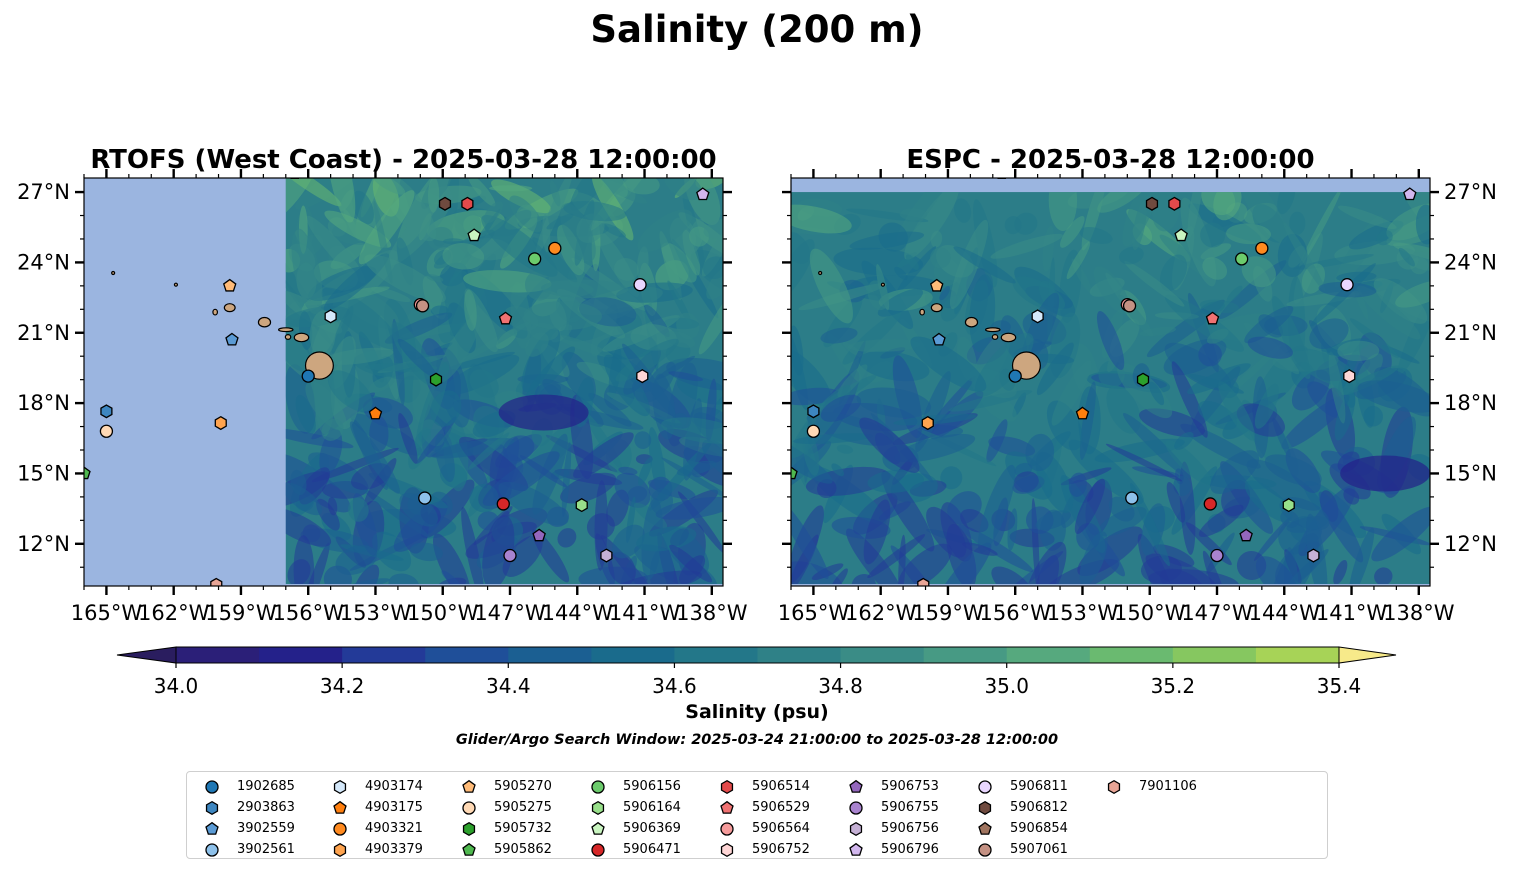 This screenshot has width=1514, height=889. Describe the element at coordinates (394, 849) in the screenshot. I see `legend-label: 4903379` at that location.